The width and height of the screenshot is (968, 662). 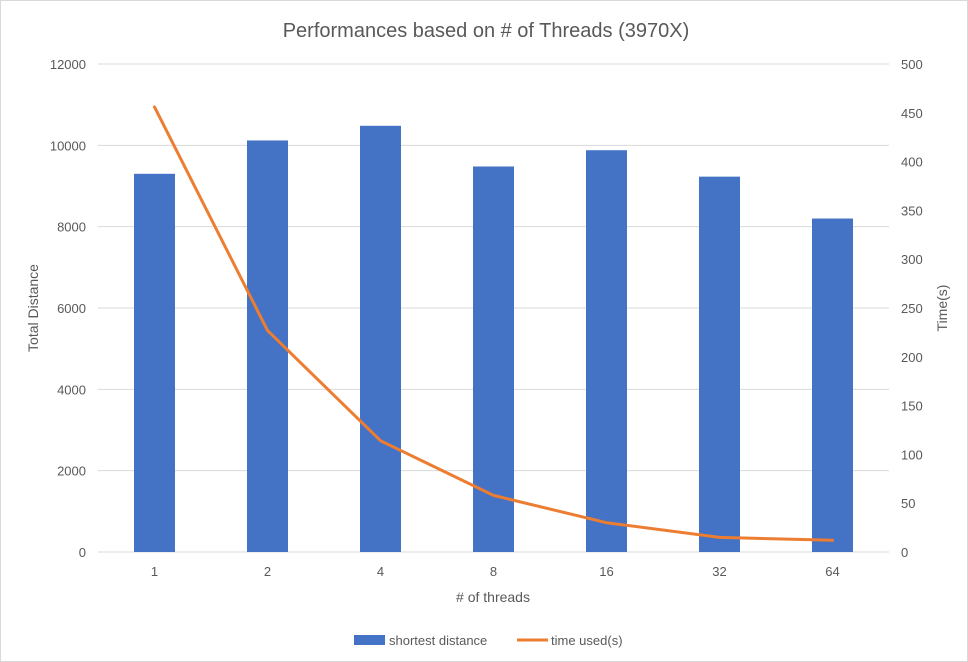 What do you see at coordinates (587, 640) in the screenshot?
I see `legend-label-line: time used(s)` at bounding box center [587, 640].